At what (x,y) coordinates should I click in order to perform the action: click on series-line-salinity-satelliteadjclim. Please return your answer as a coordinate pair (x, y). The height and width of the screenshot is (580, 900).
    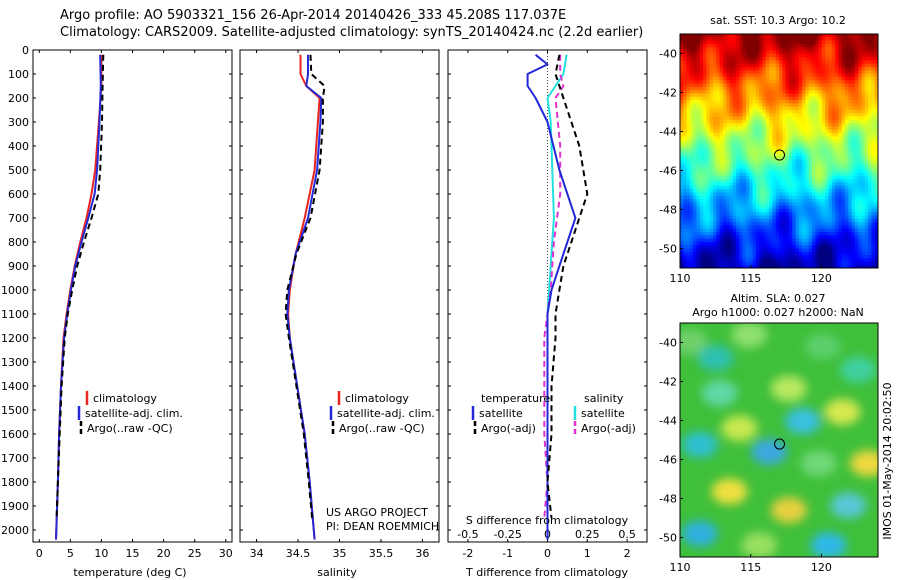
    Looking at the image, I should click on (304, 297).